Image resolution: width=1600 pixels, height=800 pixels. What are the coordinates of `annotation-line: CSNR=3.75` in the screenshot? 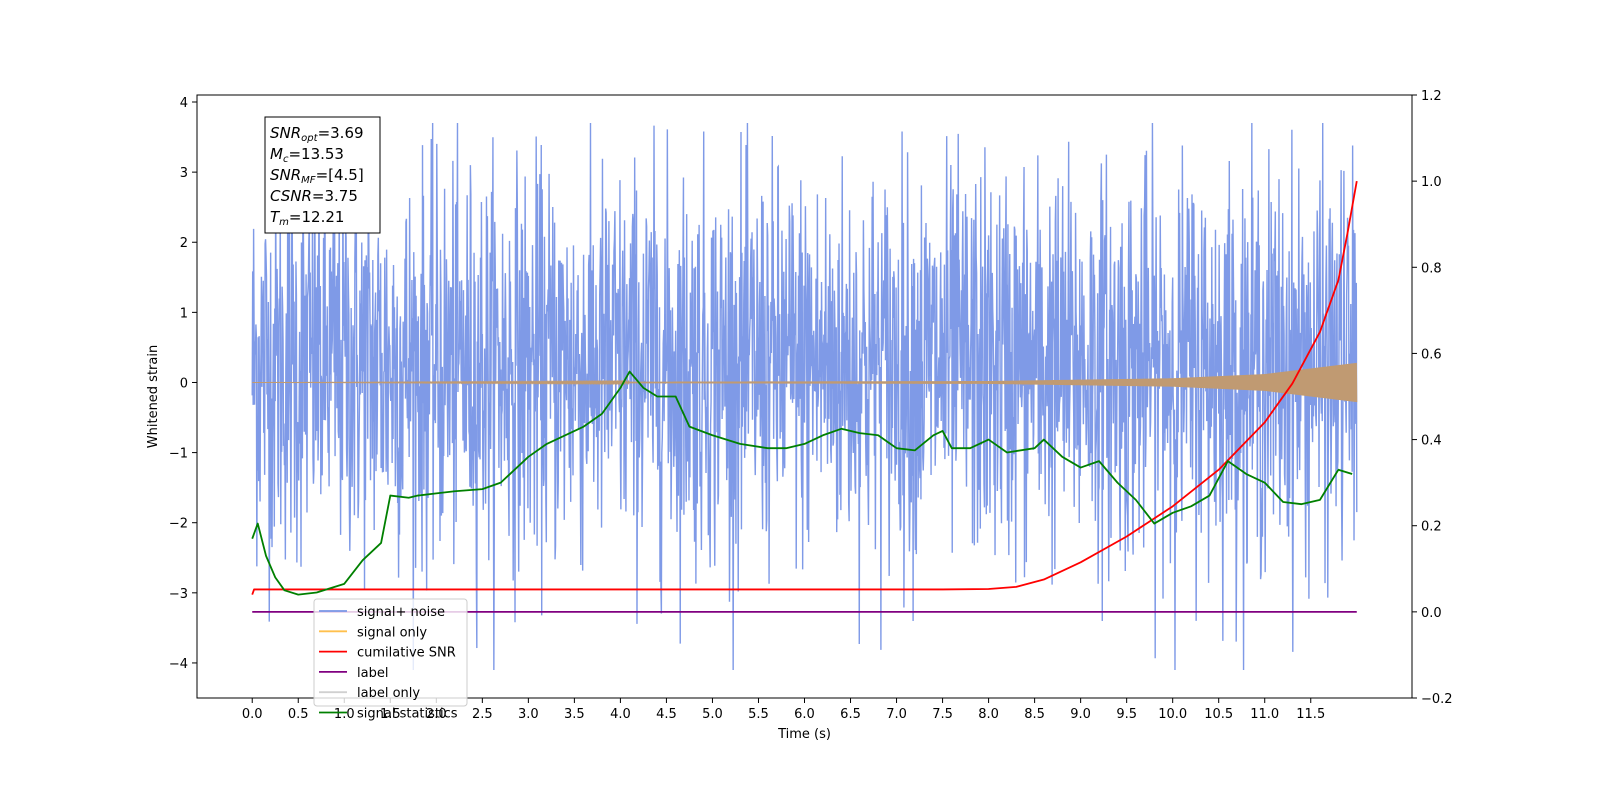 It's located at (314, 196).